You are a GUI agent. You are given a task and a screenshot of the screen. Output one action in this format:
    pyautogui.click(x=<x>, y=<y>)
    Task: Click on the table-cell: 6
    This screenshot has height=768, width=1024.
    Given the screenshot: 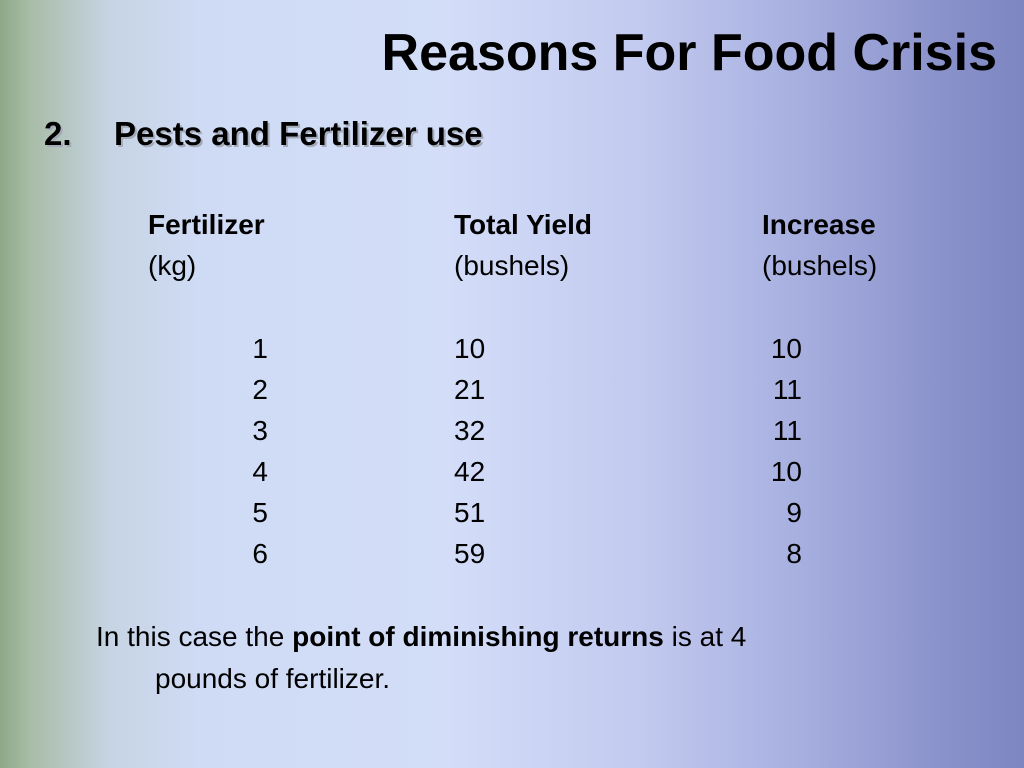 What is the action you would take?
    pyautogui.click(x=260, y=553)
    